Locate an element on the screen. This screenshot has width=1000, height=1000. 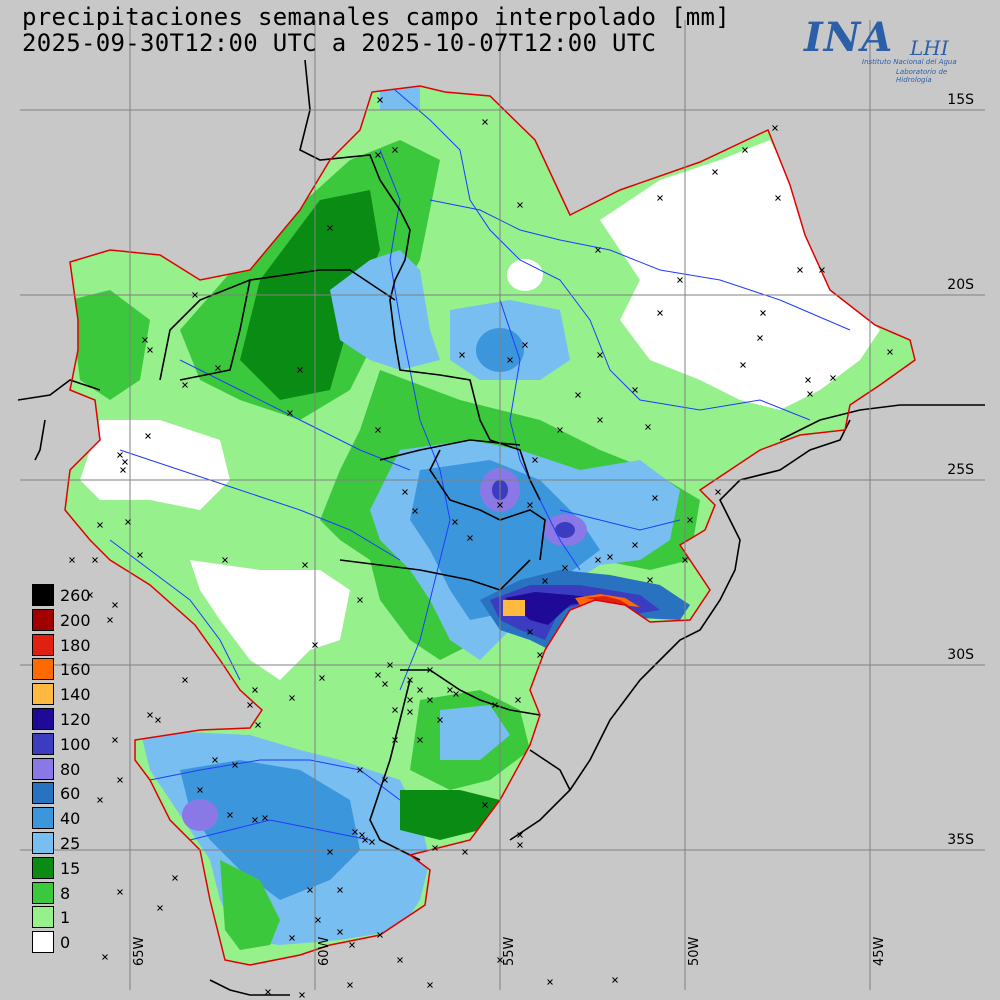
logo-lhi-text: LHI is located at coordinates (929, 48).